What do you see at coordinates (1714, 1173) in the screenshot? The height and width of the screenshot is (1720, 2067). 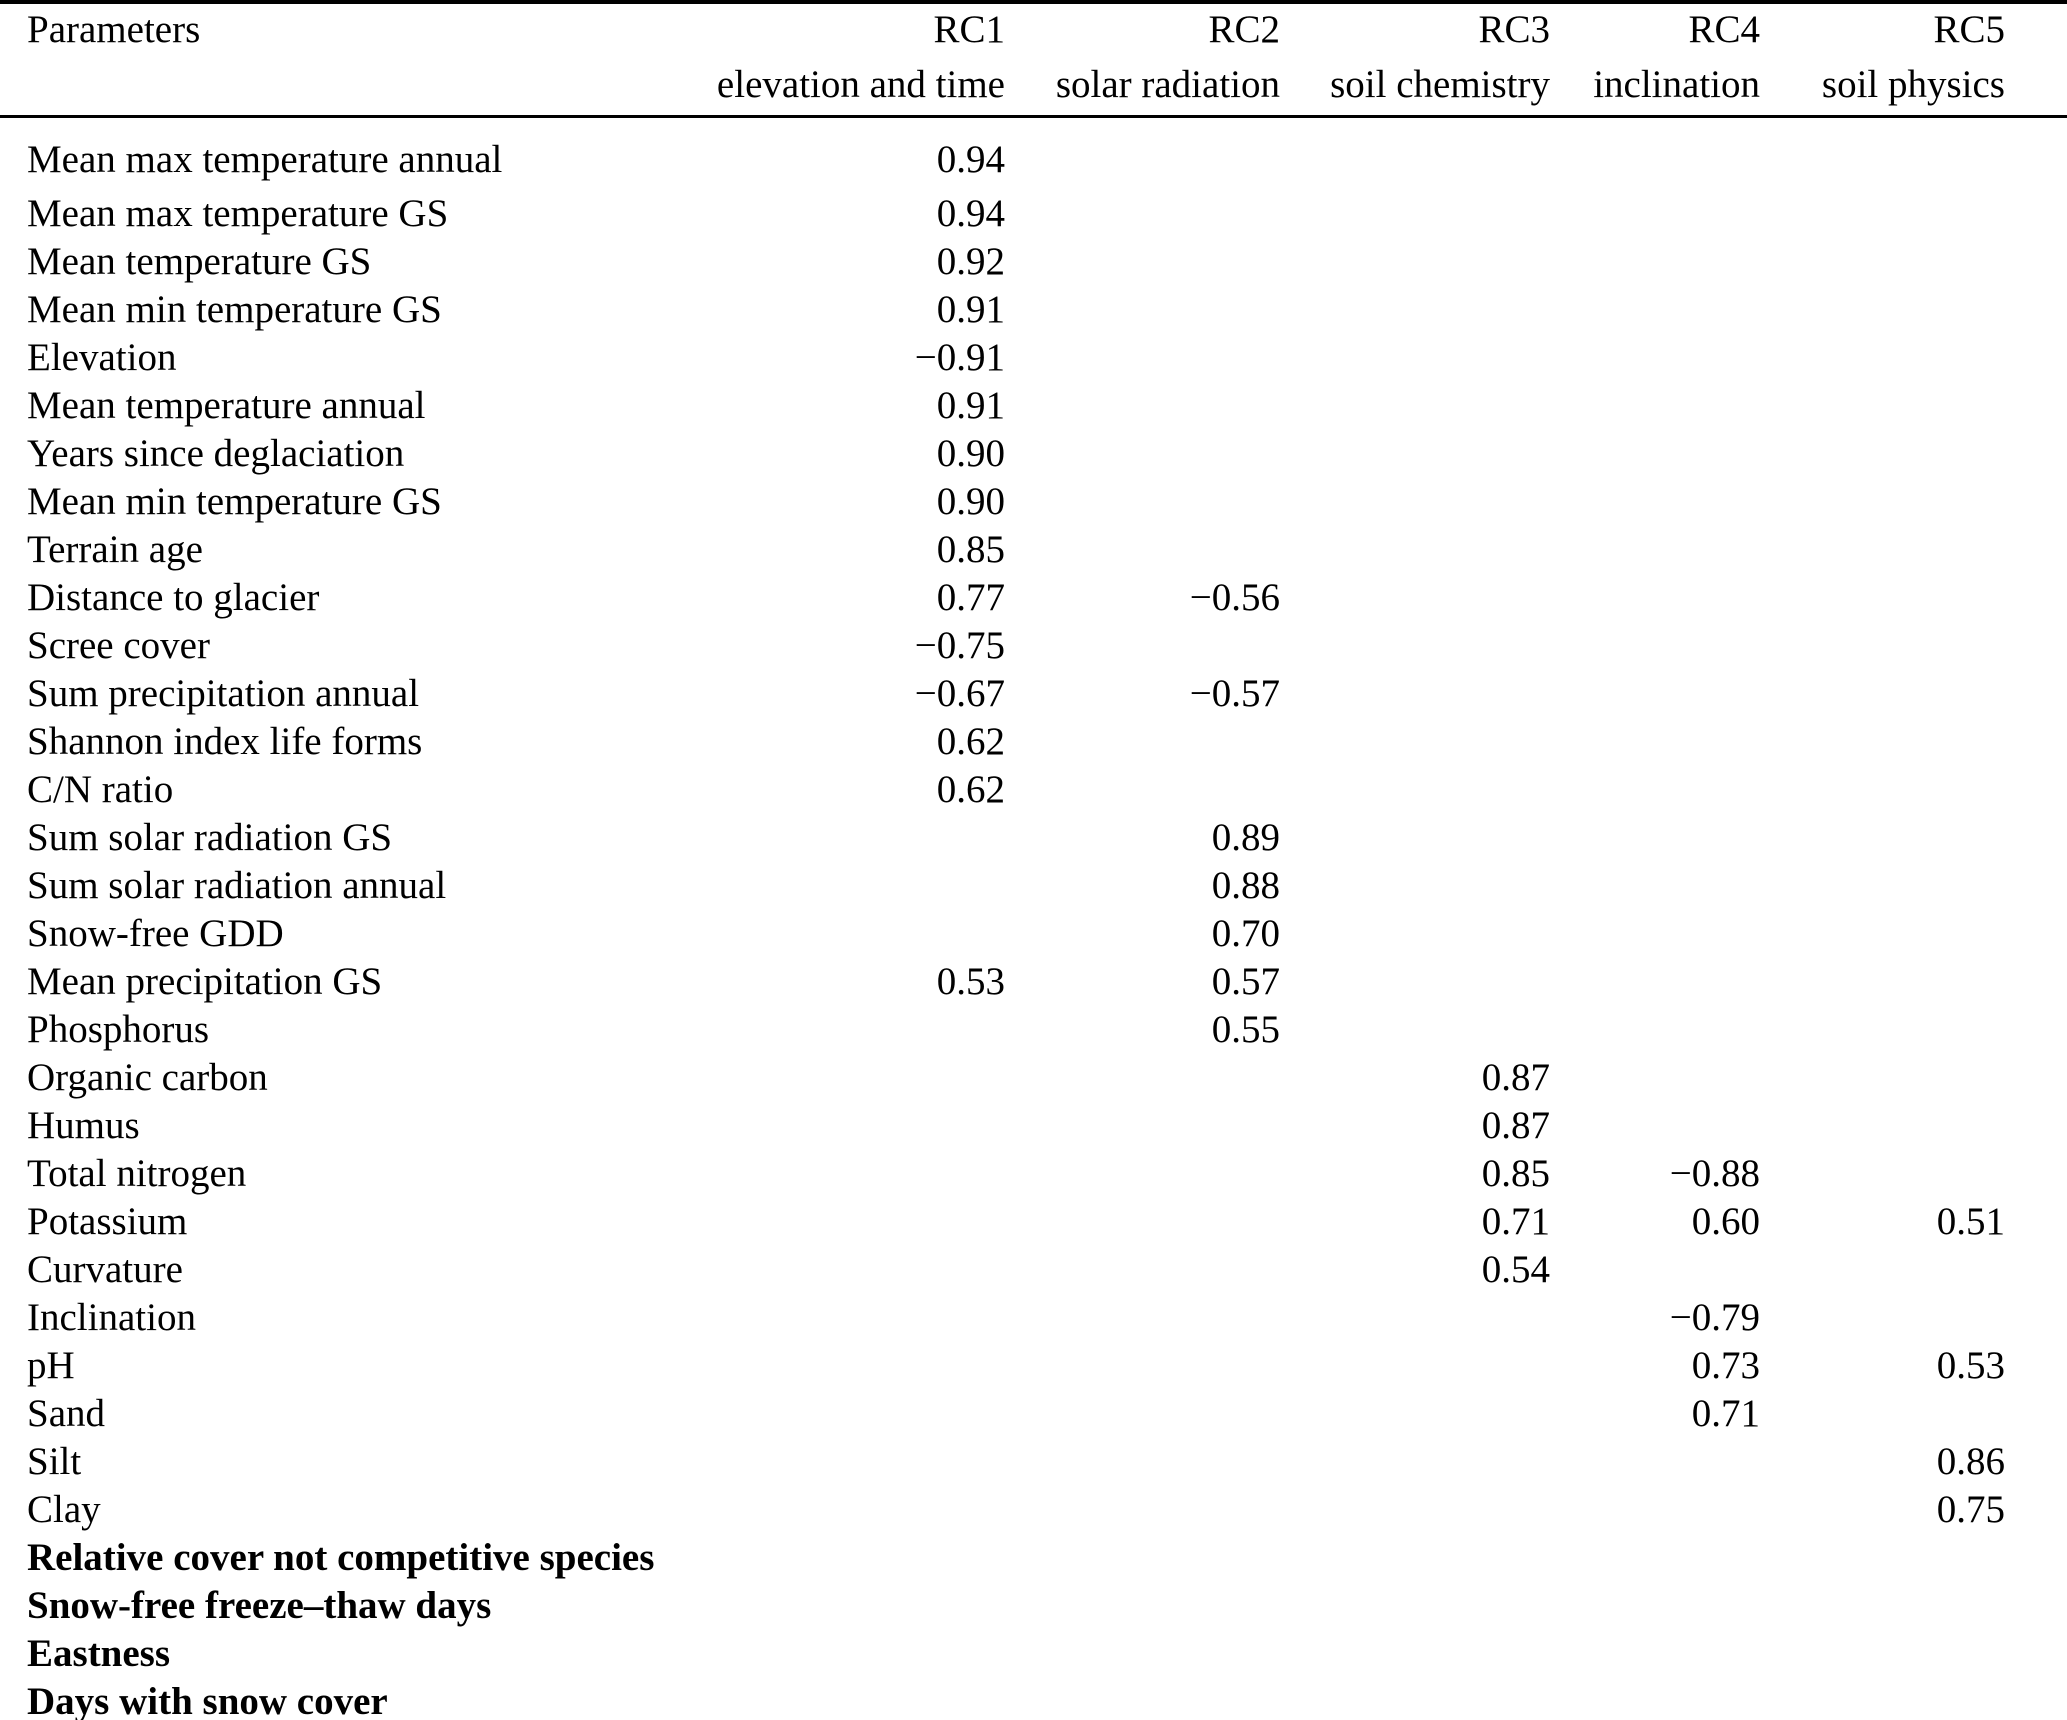 I see `rc4-value-cell: −0.88` at bounding box center [1714, 1173].